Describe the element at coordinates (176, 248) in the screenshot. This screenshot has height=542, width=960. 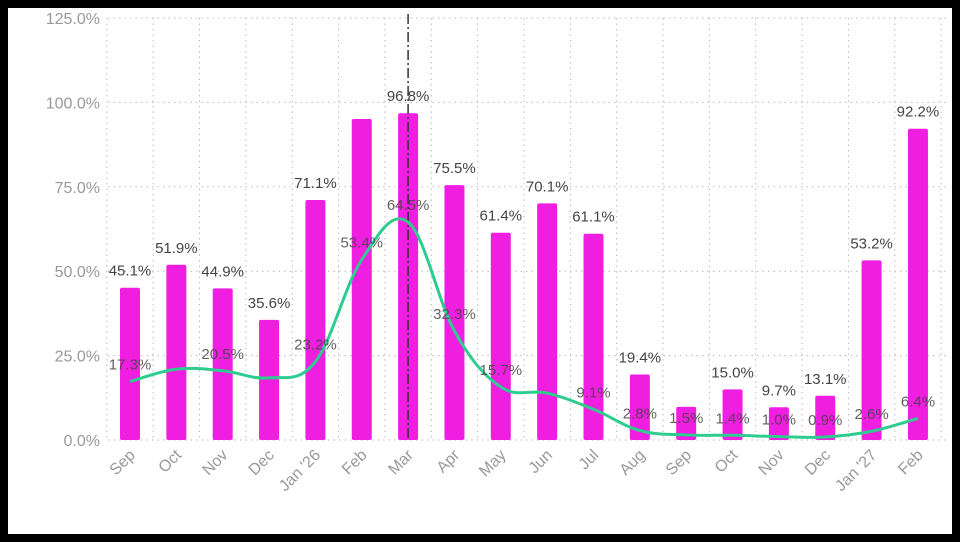
I see `bar-data-label: 51.9%` at that location.